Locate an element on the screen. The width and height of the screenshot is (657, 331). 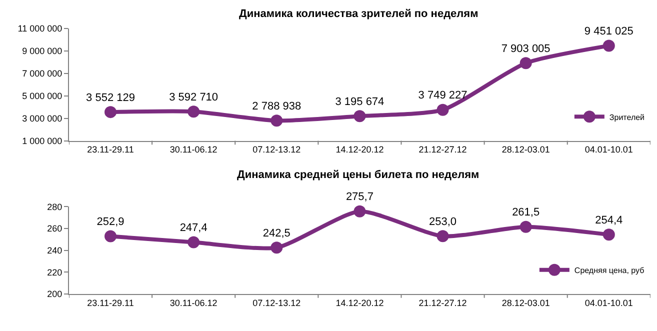
y-tick-label: 1 000 000 is located at coordinates (42, 141).